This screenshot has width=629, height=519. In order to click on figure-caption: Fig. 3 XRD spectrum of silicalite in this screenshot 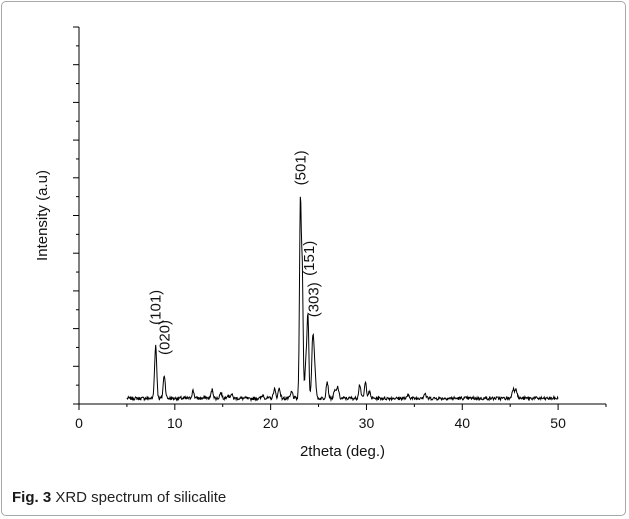, I will do `click(119, 497)`.